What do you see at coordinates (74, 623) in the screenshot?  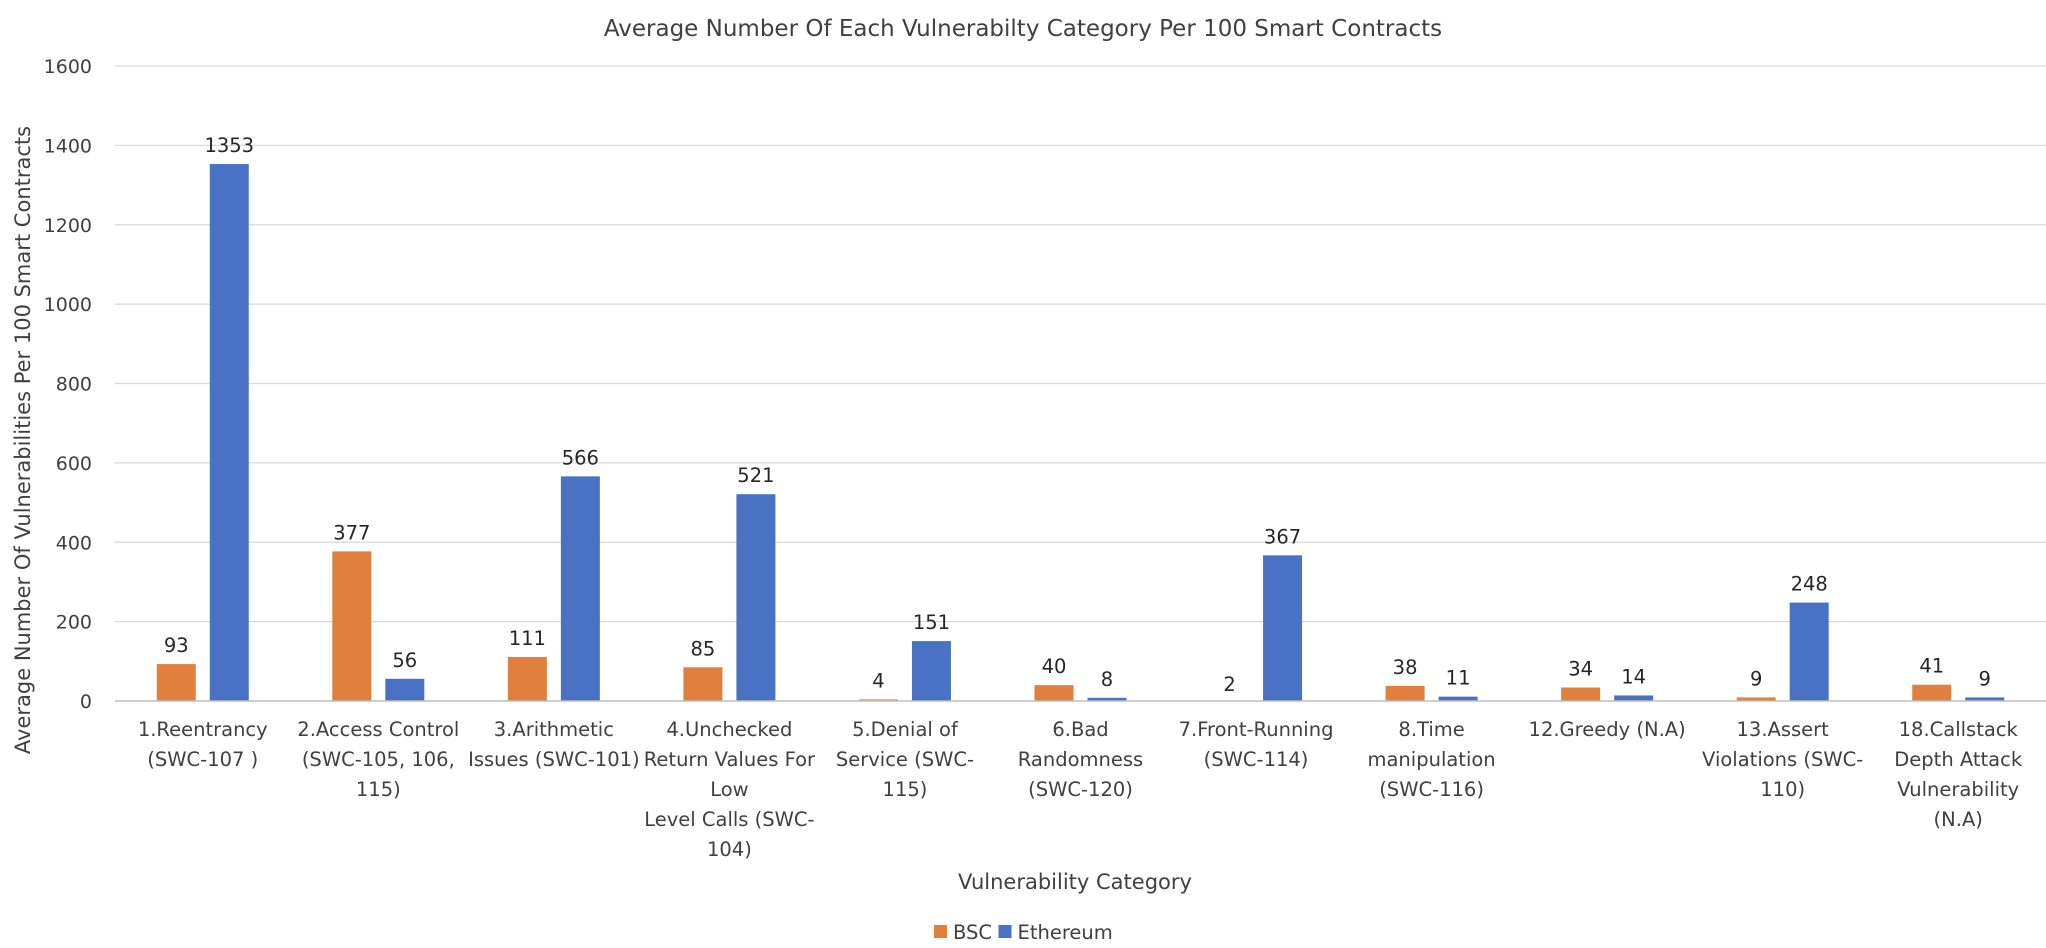 I see `y-tick-label: 200` at bounding box center [74, 623].